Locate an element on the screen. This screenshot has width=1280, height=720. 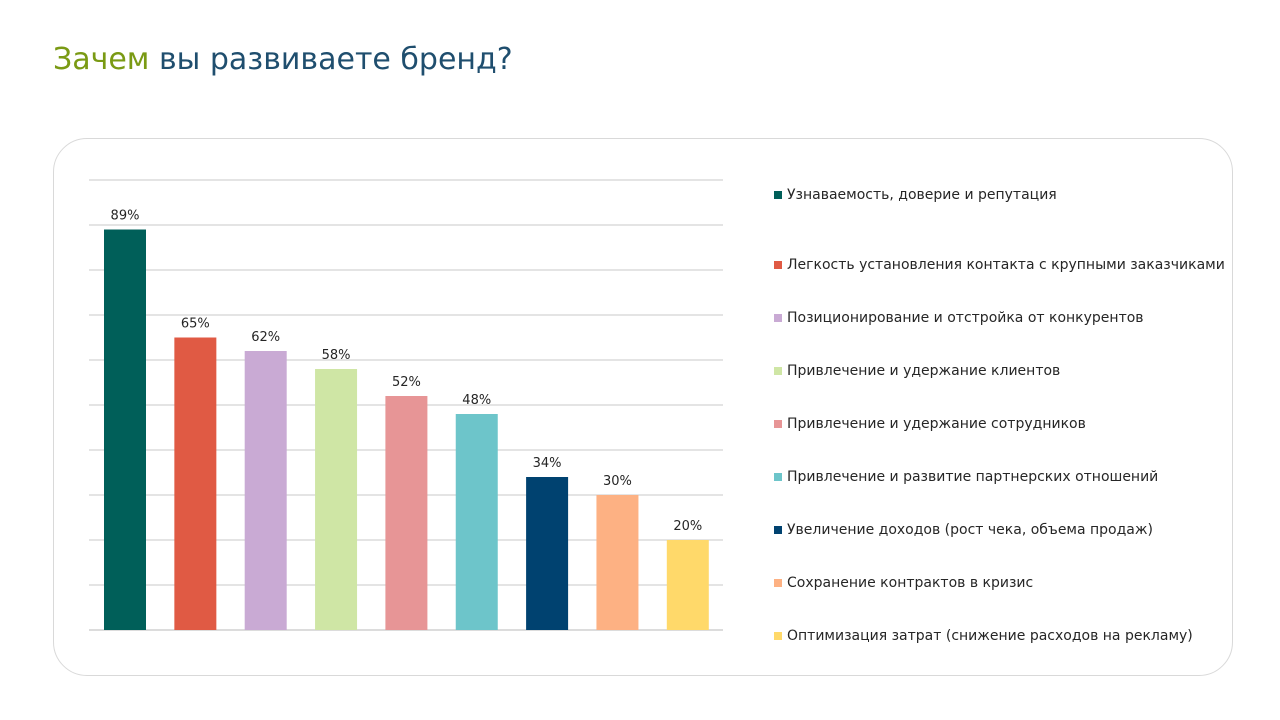
legend-item-5: Привлечение и удержание сотрудников is located at coordinates (999, 423).